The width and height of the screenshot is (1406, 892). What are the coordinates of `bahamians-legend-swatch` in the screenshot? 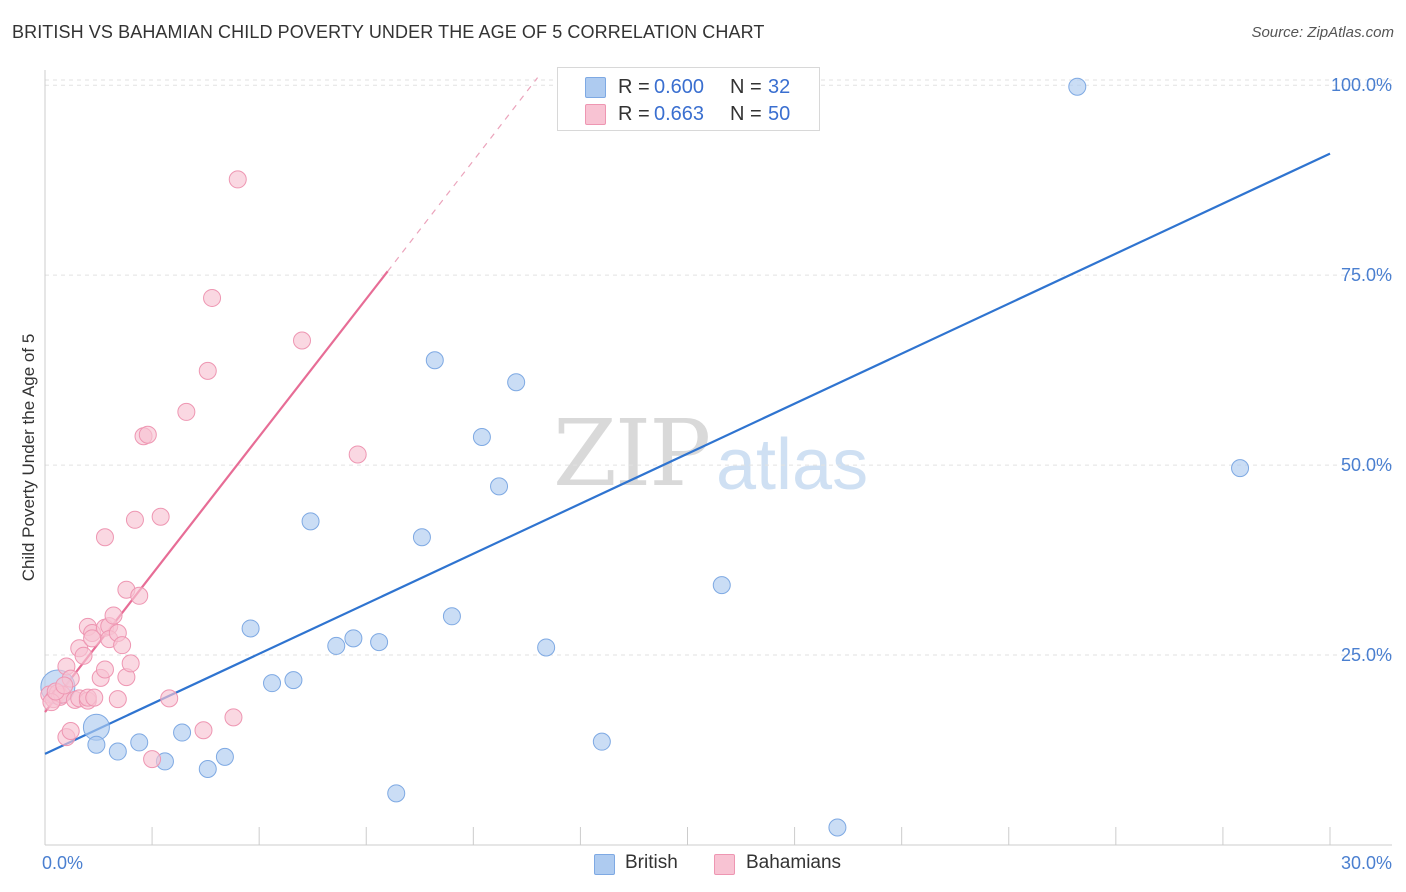 It's located at (724, 864).